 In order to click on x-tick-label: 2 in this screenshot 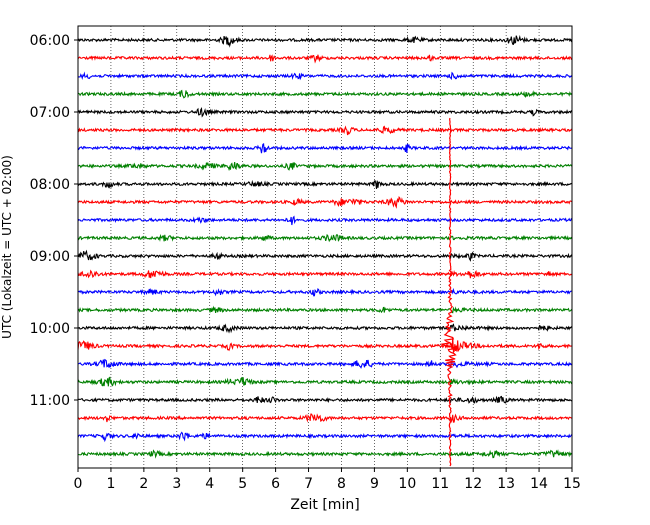, I will do `click(143, 484)`.